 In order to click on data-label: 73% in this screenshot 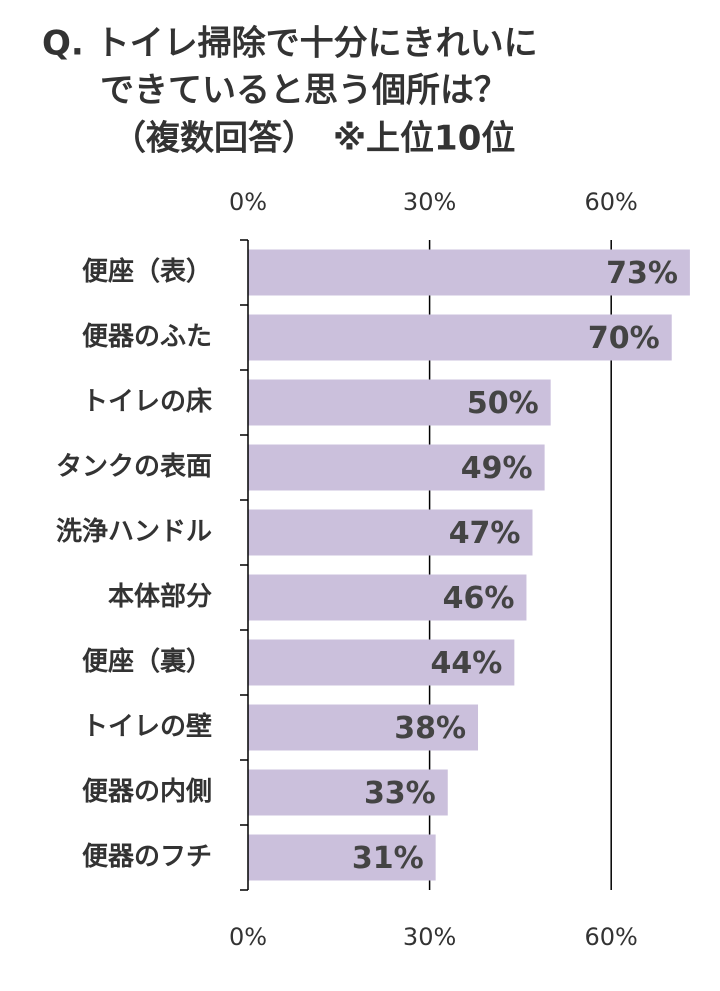, I will do `click(642, 273)`.